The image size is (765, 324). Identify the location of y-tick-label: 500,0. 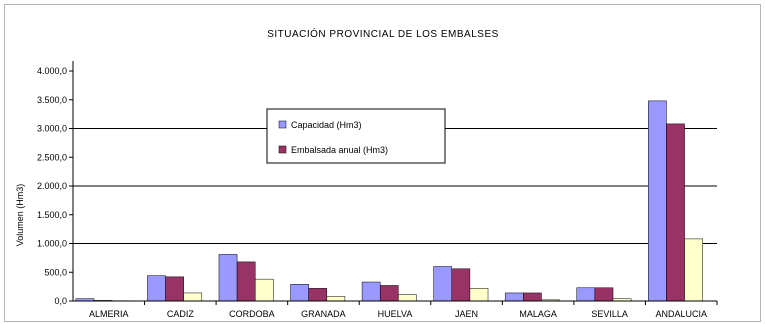
(55, 272).